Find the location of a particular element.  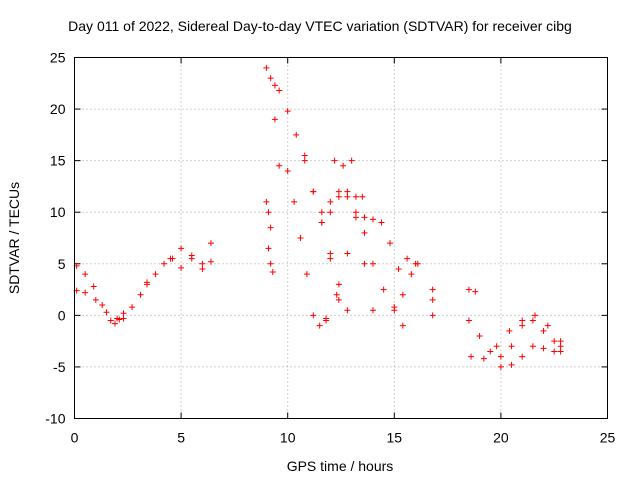

x-axis-label: GPS time / hours is located at coordinates (340, 466).